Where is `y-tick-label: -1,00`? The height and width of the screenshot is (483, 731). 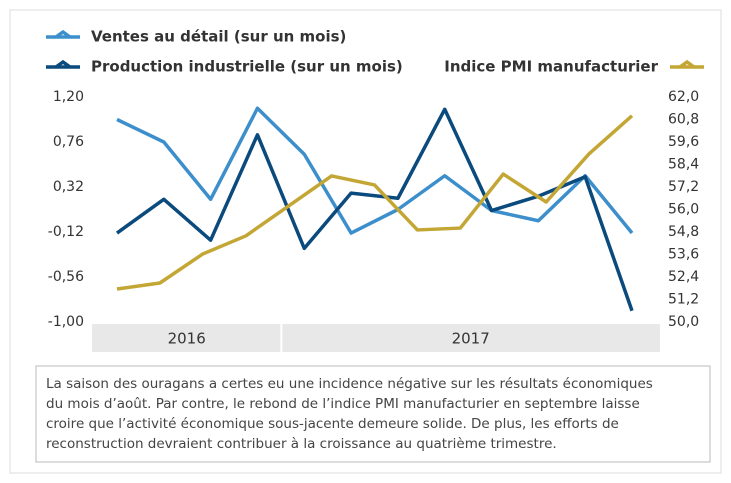 y-tick-label: -1,00 is located at coordinates (66, 322).